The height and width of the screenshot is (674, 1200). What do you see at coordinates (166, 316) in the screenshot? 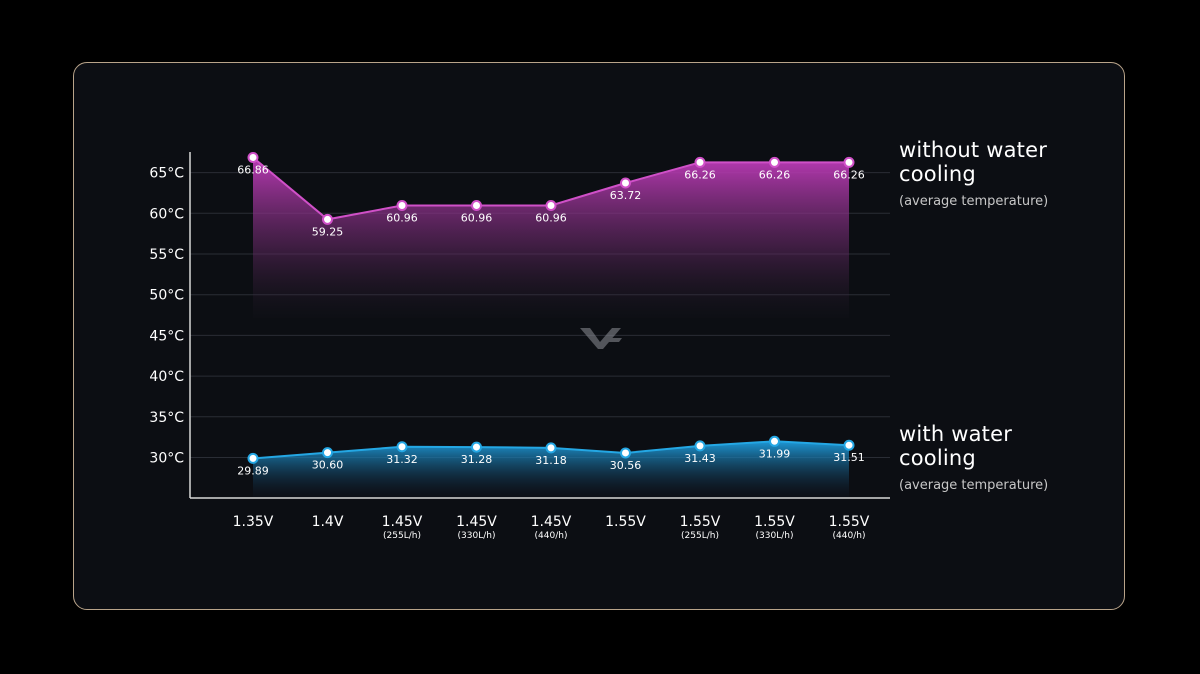
I see `y-tick-labels: 30°C 35°C 40°C 45°C 50°C 55°C 60°C 65°C` at bounding box center [166, 316].